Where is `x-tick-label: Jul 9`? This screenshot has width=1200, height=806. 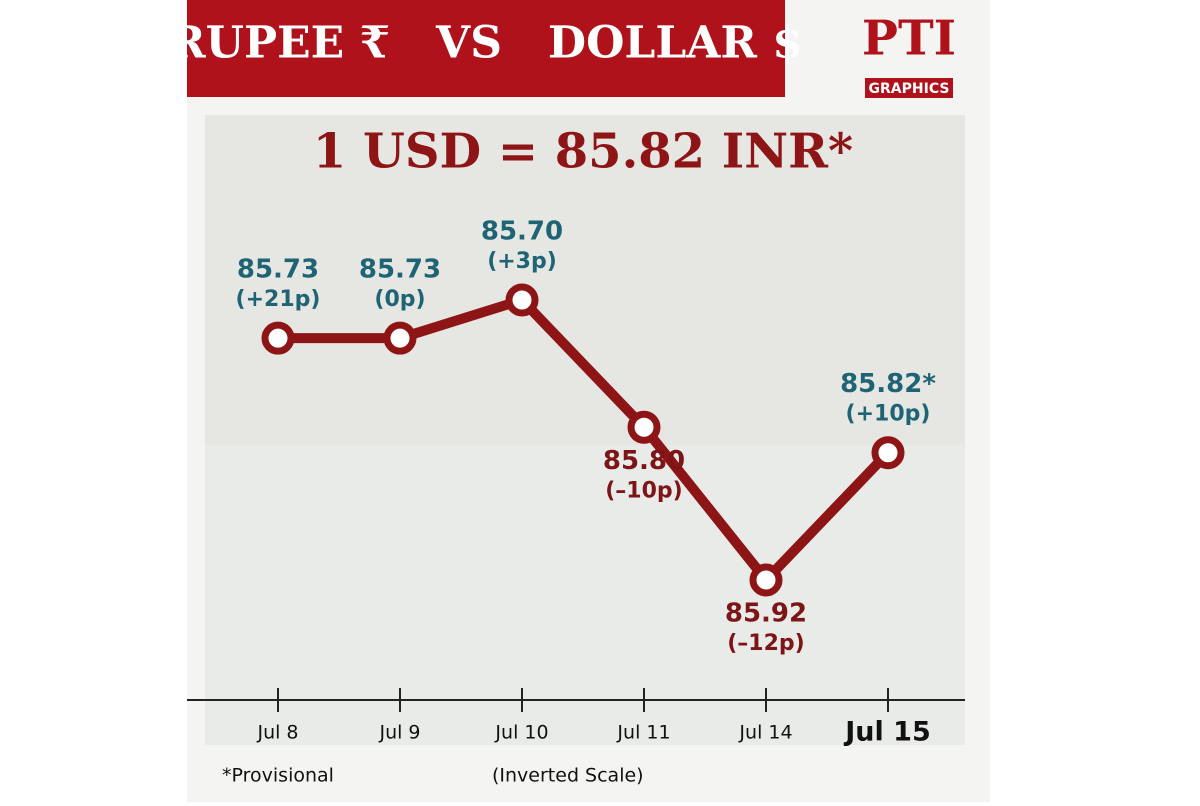
x-tick-label: Jul 9 is located at coordinates (399, 733).